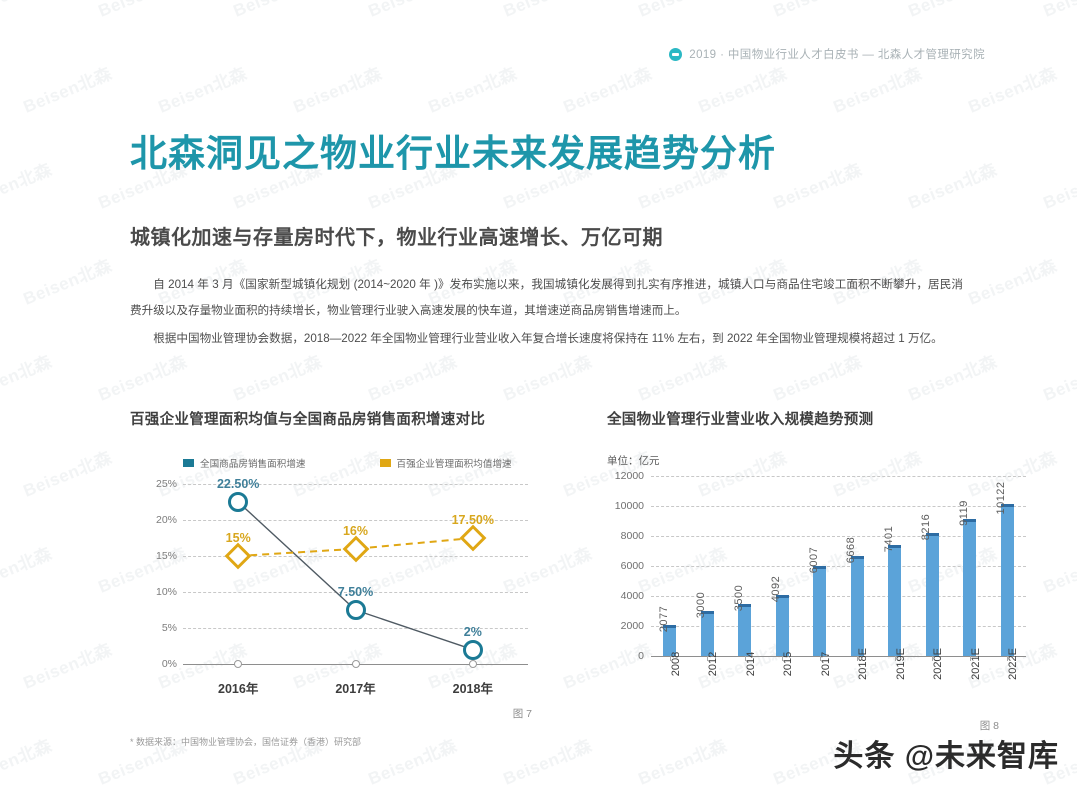  I want to click on chart2-y-tick-label: 12000, so click(629, 476).